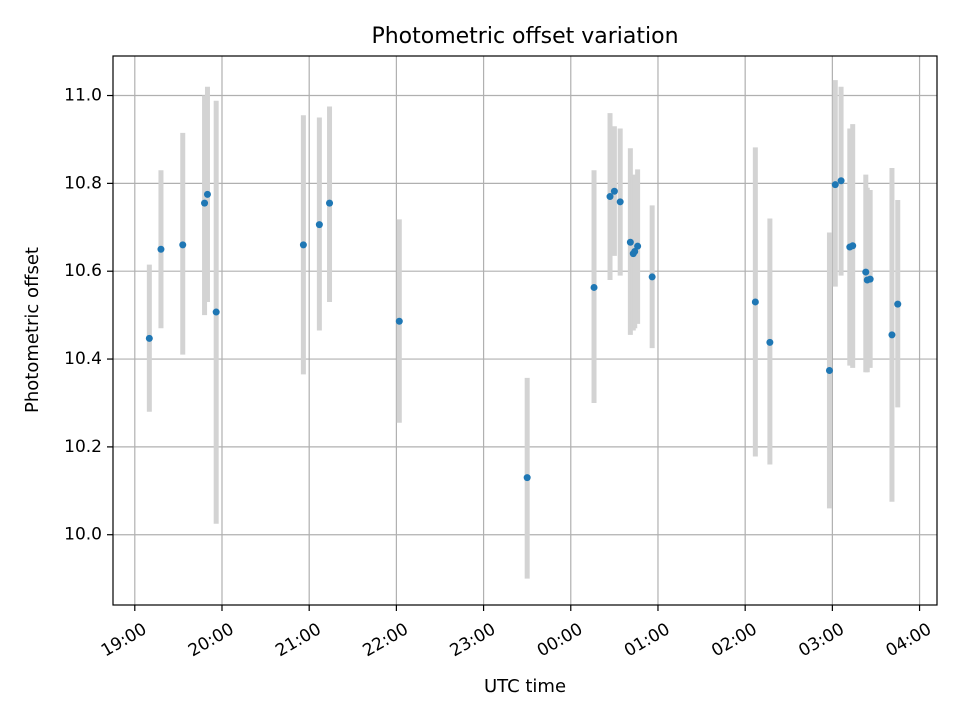 The height and width of the screenshot is (720, 960). I want to click on y-tick-label: 10.2, so click(83, 447).